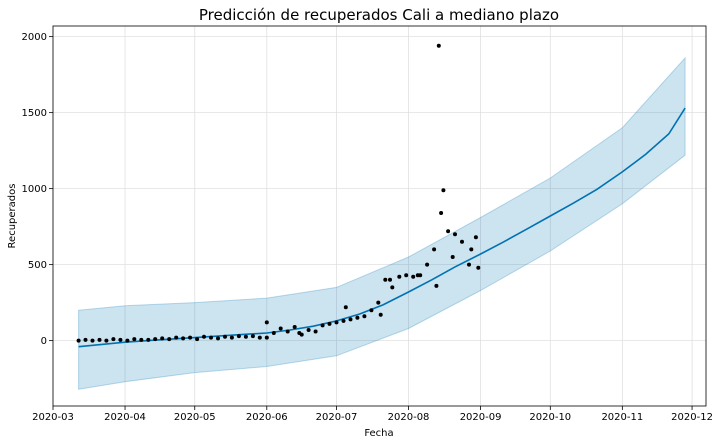 The width and height of the screenshot is (712, 443). What do you see at coordinates (34, 37) in the screenshot?
I see `y-tick-label: 2000` at bounding box center [34, 37].